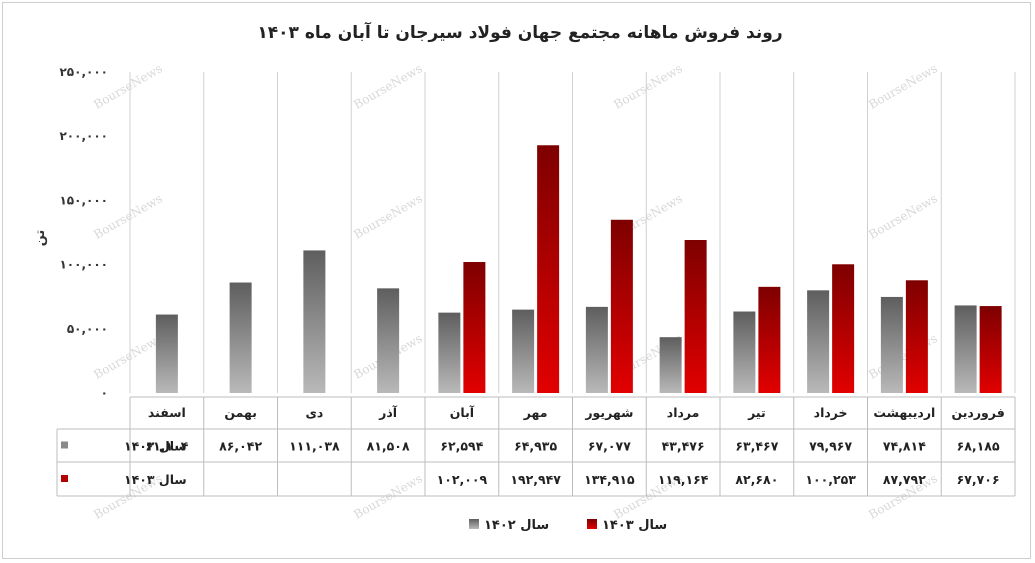 The image size is (1035, 563). I want to click on data-label: ۱۱۱,۰۳۸, so click(314, 446).